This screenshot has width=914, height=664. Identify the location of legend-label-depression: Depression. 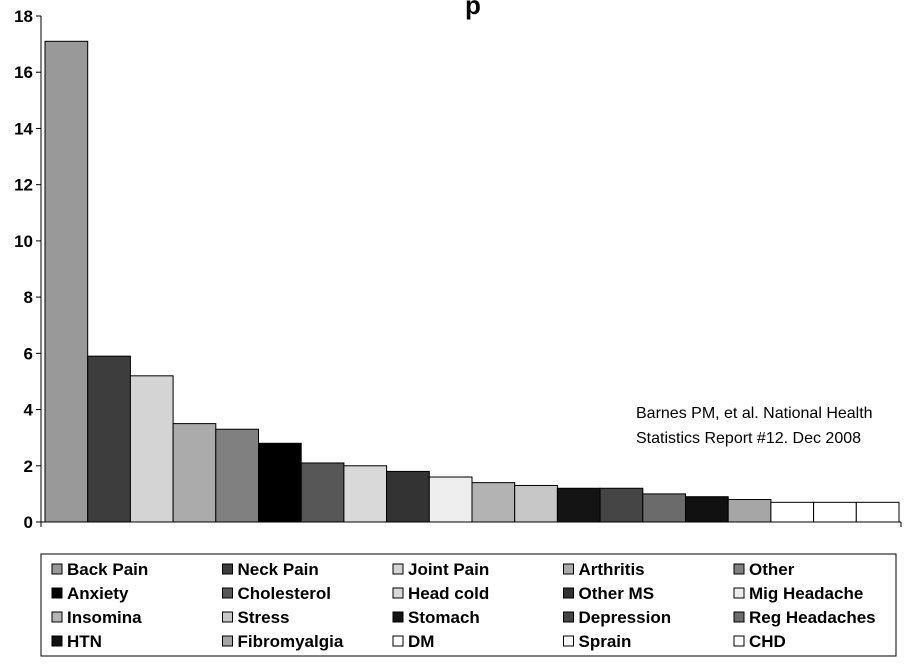
(625, 617).